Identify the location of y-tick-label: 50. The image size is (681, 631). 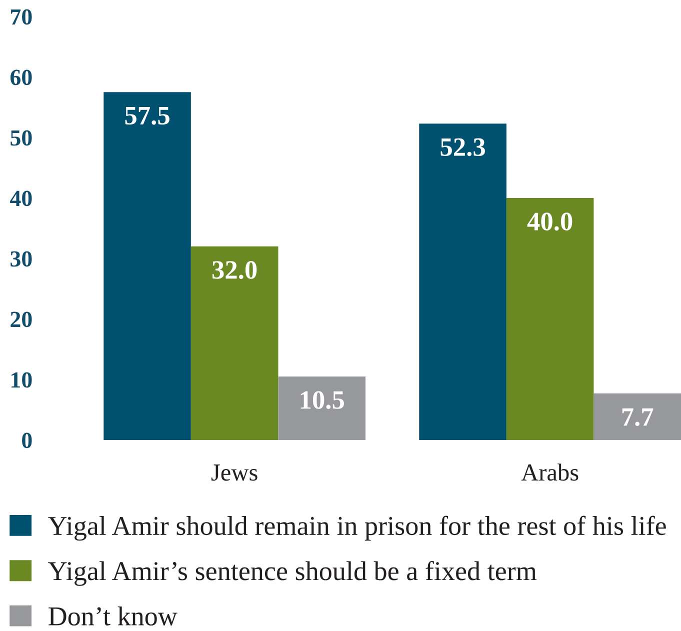
(21, 138).